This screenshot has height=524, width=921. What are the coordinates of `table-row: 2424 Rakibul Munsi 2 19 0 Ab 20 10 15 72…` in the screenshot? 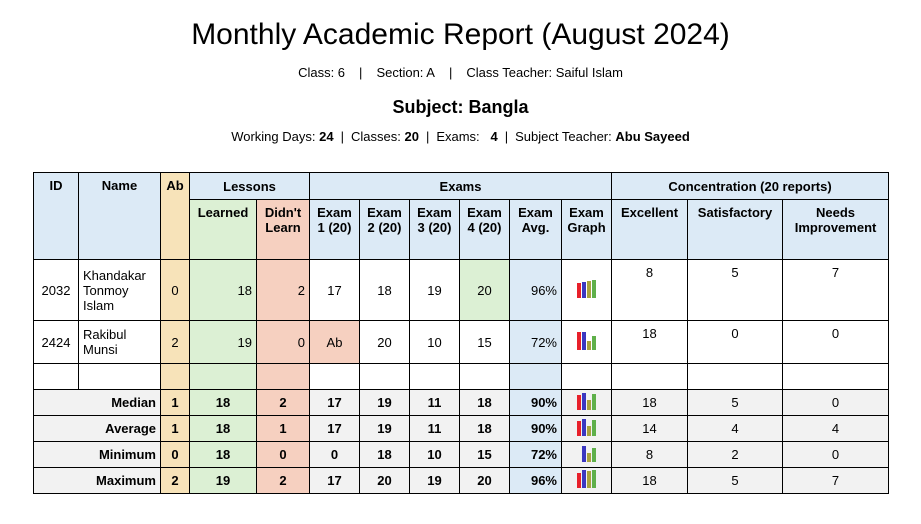 It's located at (461, 342).